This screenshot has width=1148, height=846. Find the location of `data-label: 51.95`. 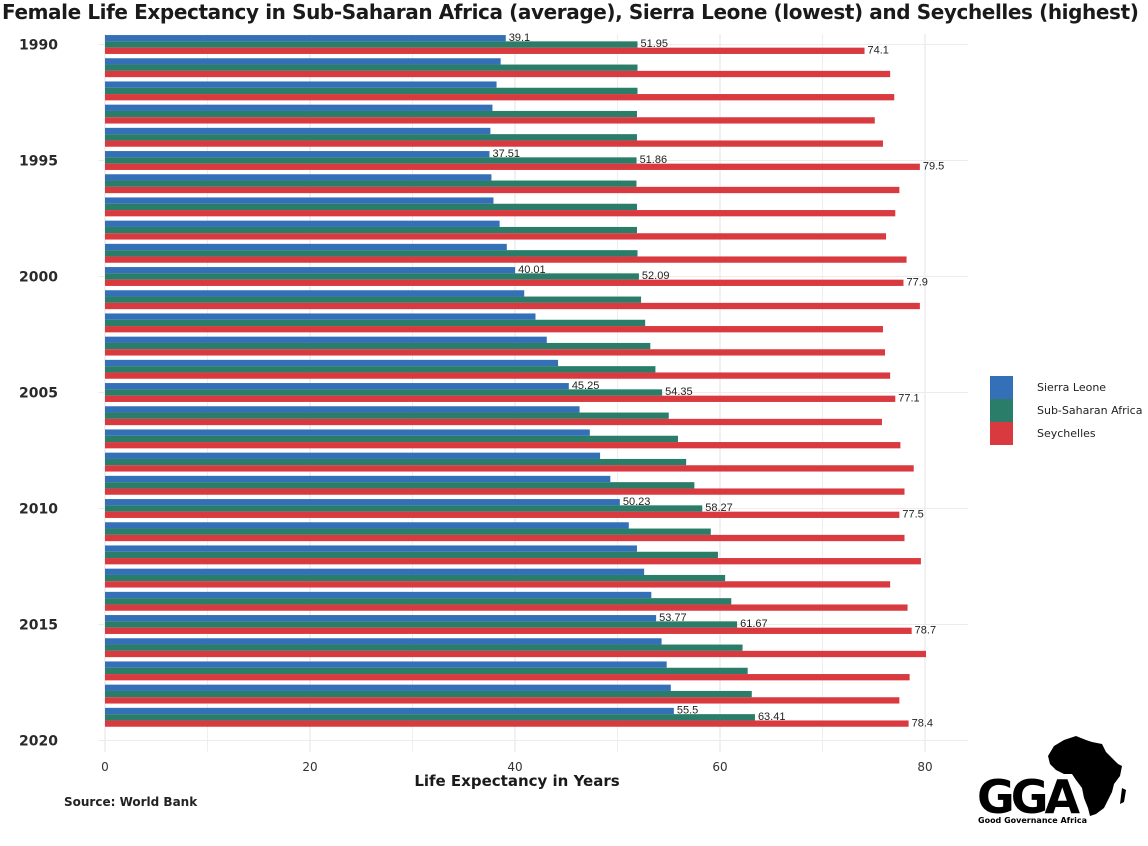

data-label: 51.95 is located at coordinates (654, 44).